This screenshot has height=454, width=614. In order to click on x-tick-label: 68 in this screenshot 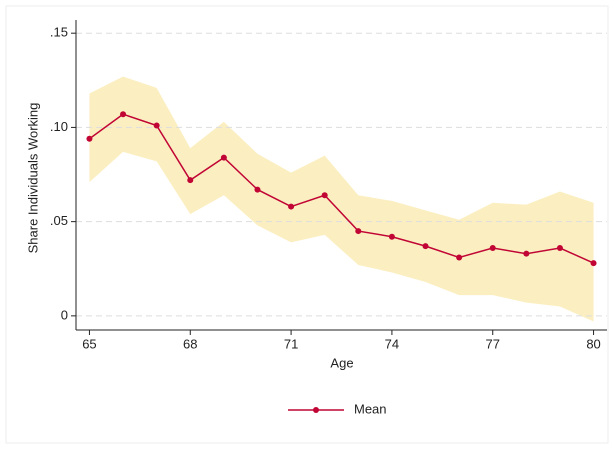, I will do `click(190, 343)`.